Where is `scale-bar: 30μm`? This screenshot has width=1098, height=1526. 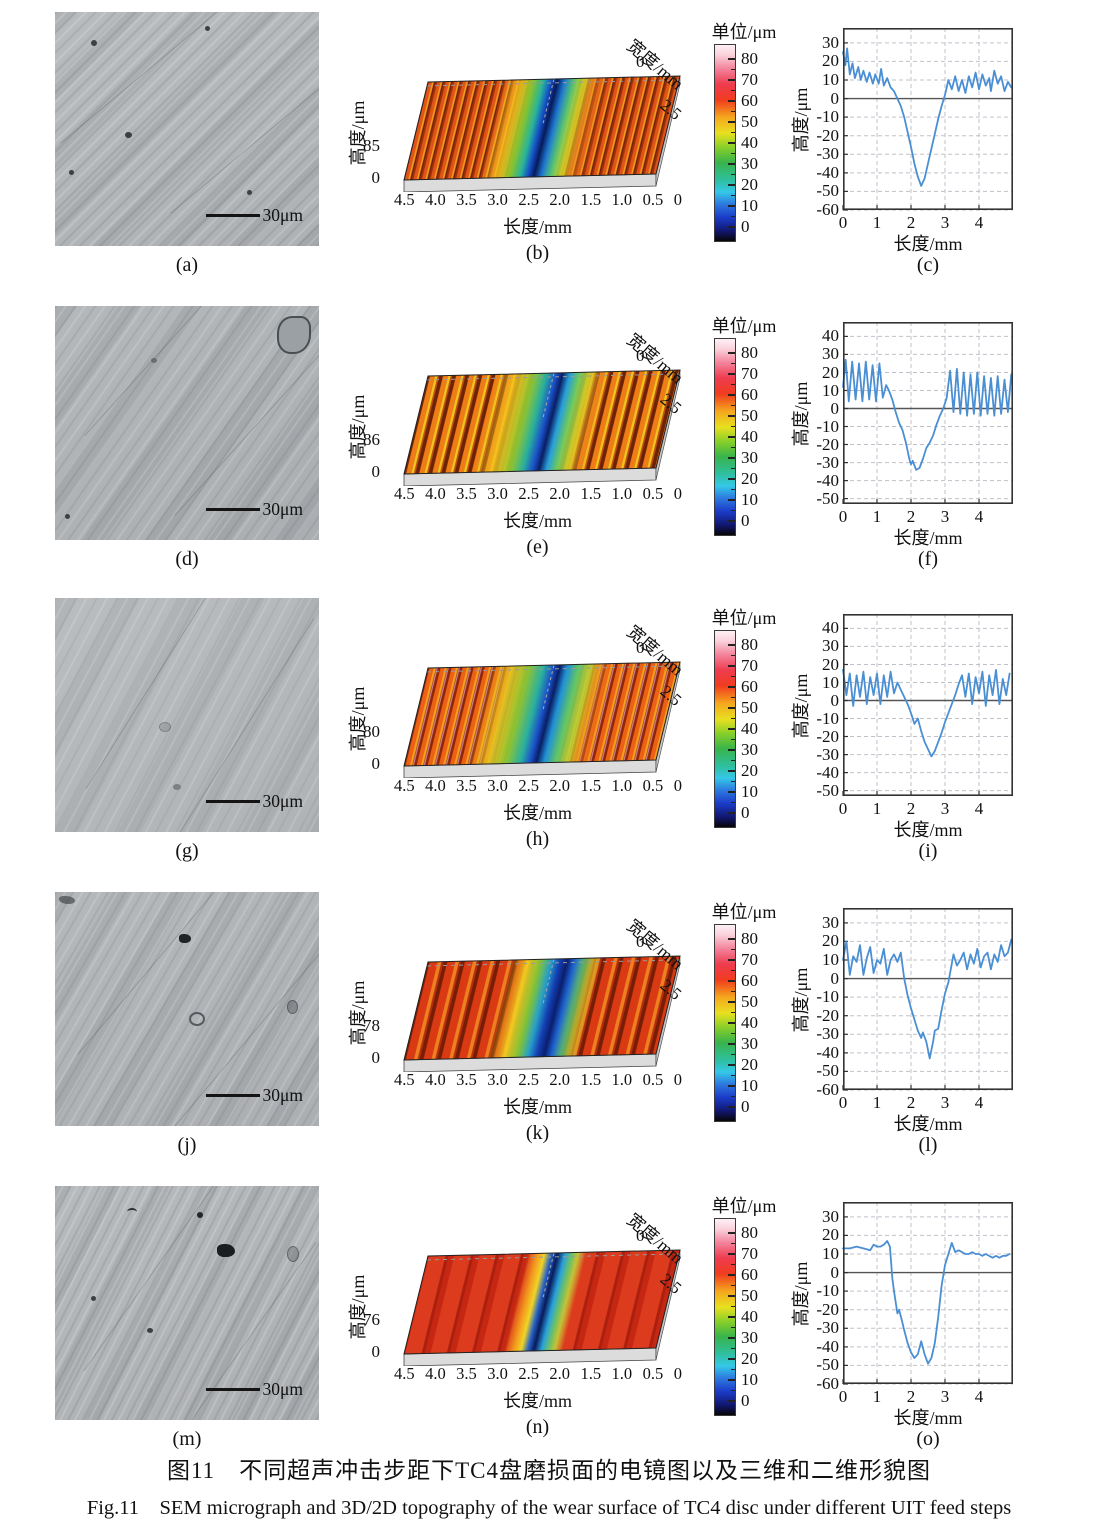 scale-bar: 30μm is located at coordinates (254, 1389).